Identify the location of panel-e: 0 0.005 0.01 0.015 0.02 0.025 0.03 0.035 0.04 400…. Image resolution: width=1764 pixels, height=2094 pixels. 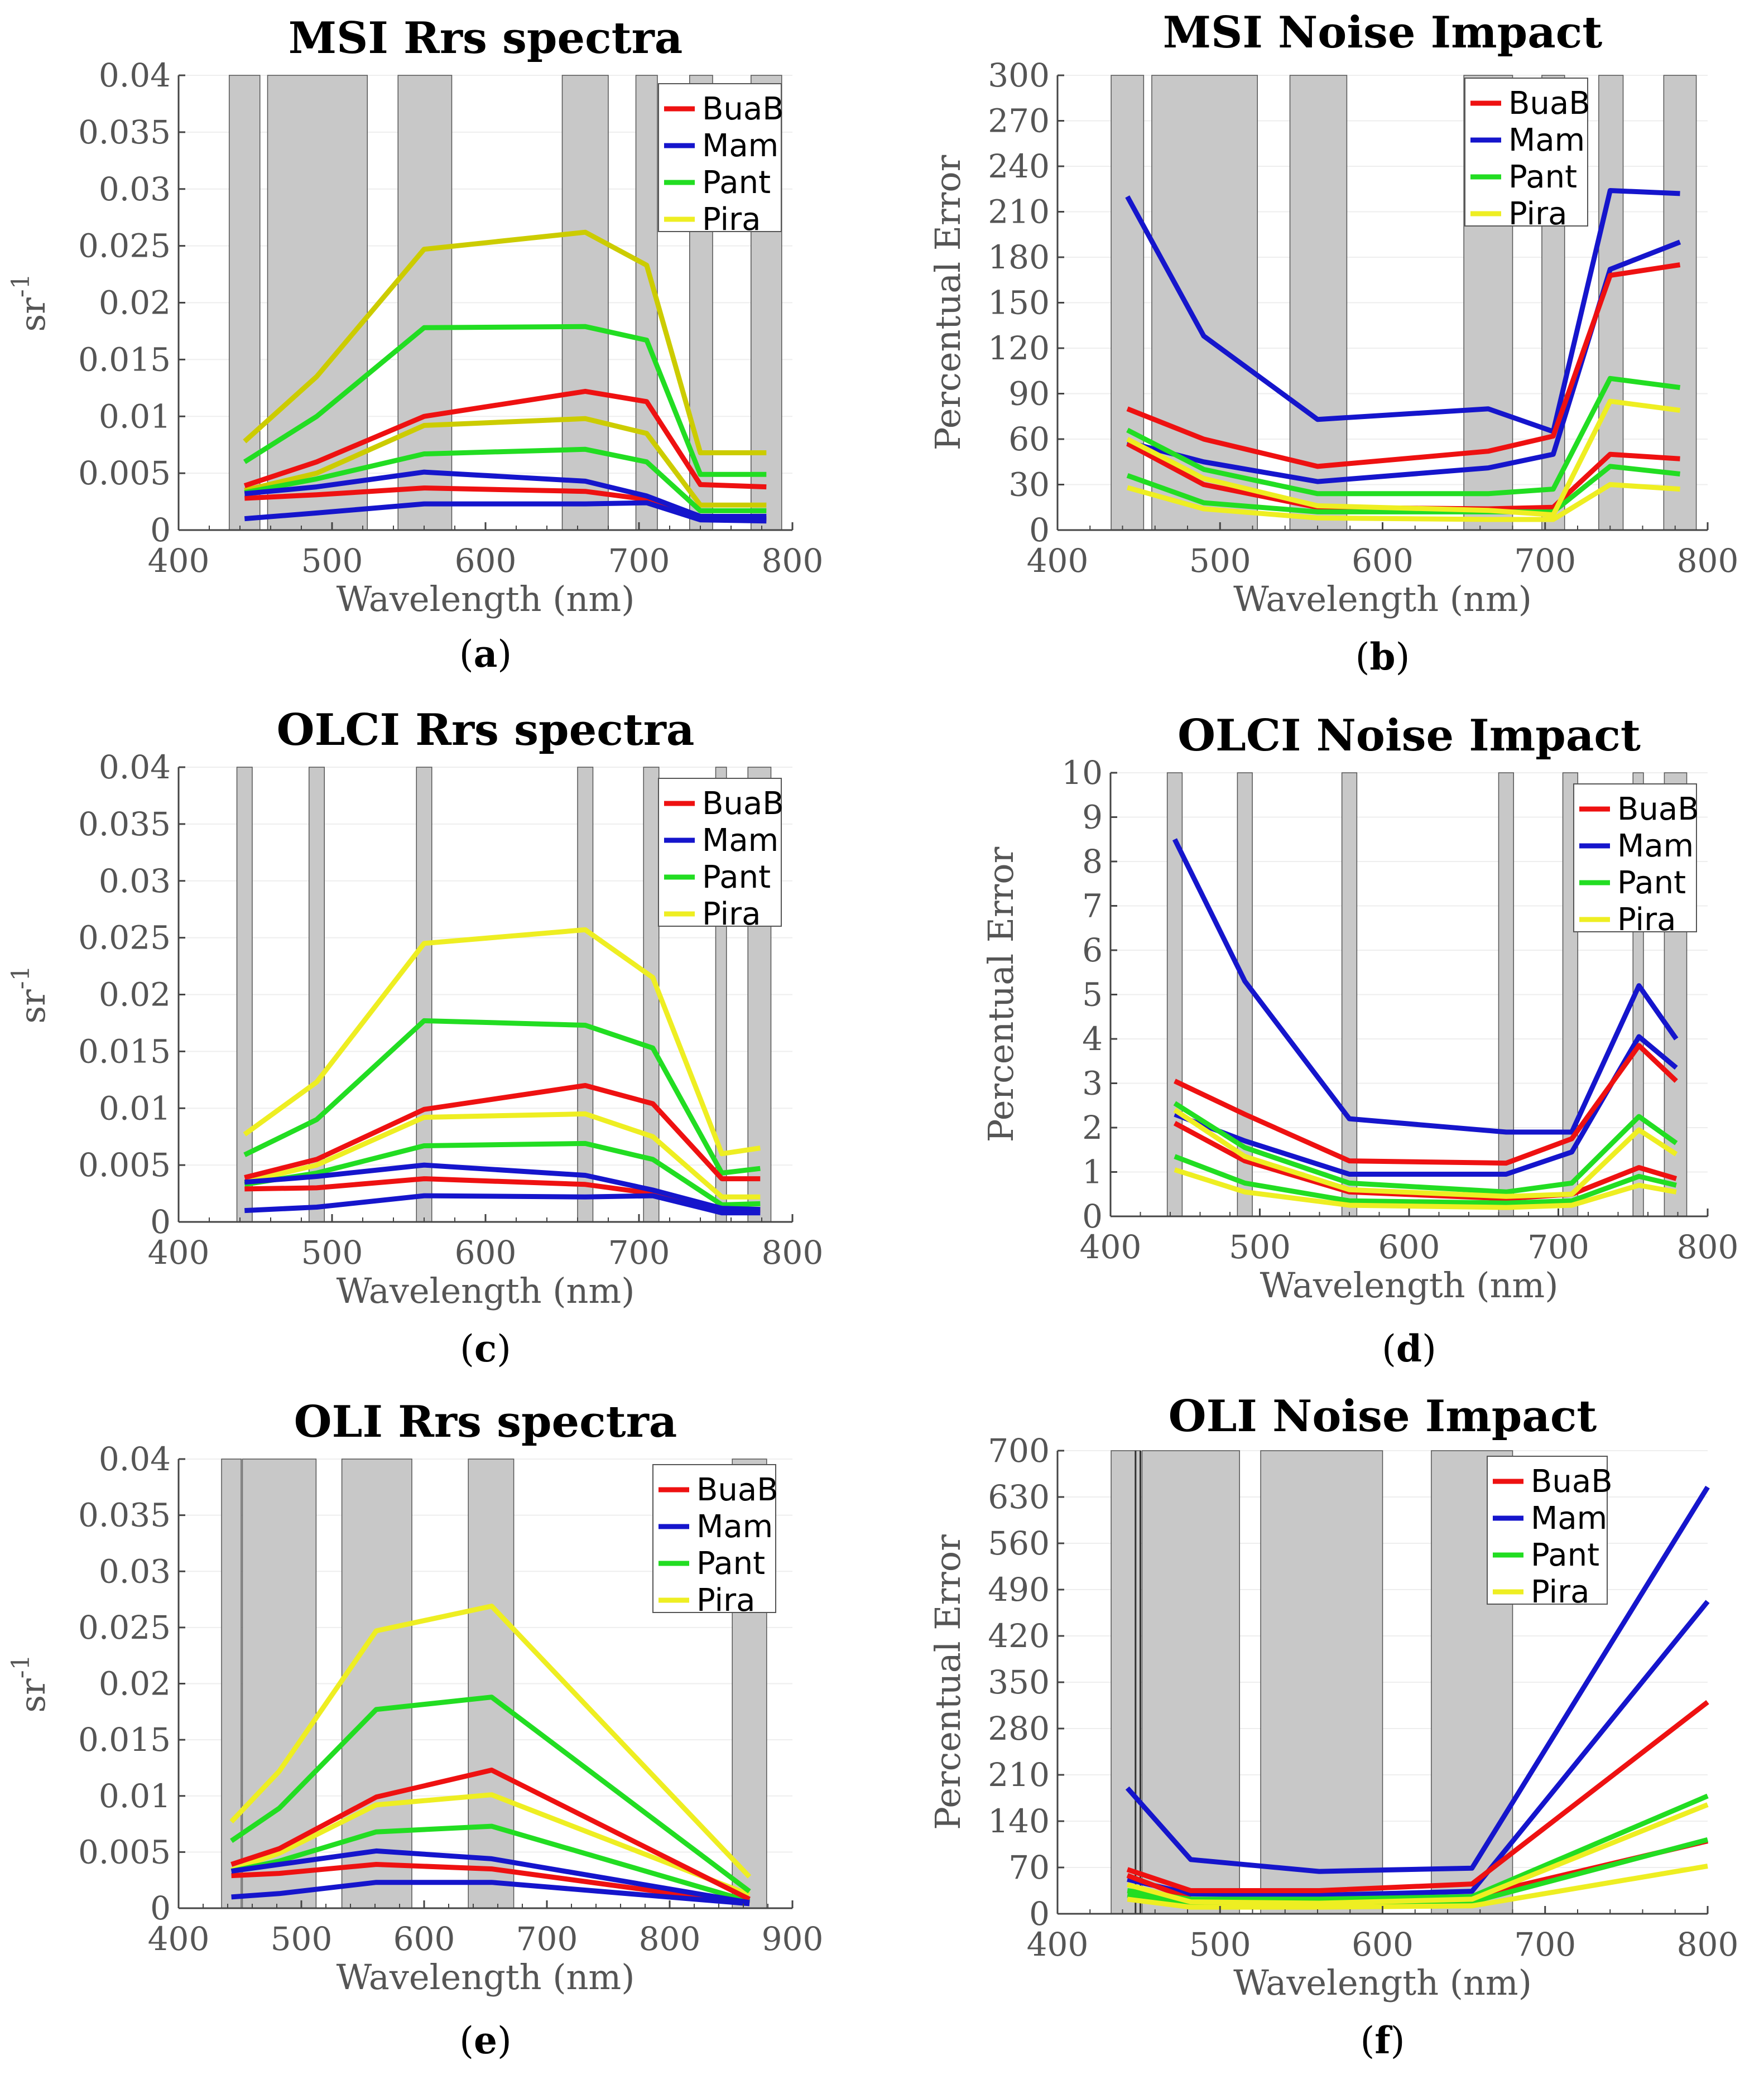
(415, 1730).